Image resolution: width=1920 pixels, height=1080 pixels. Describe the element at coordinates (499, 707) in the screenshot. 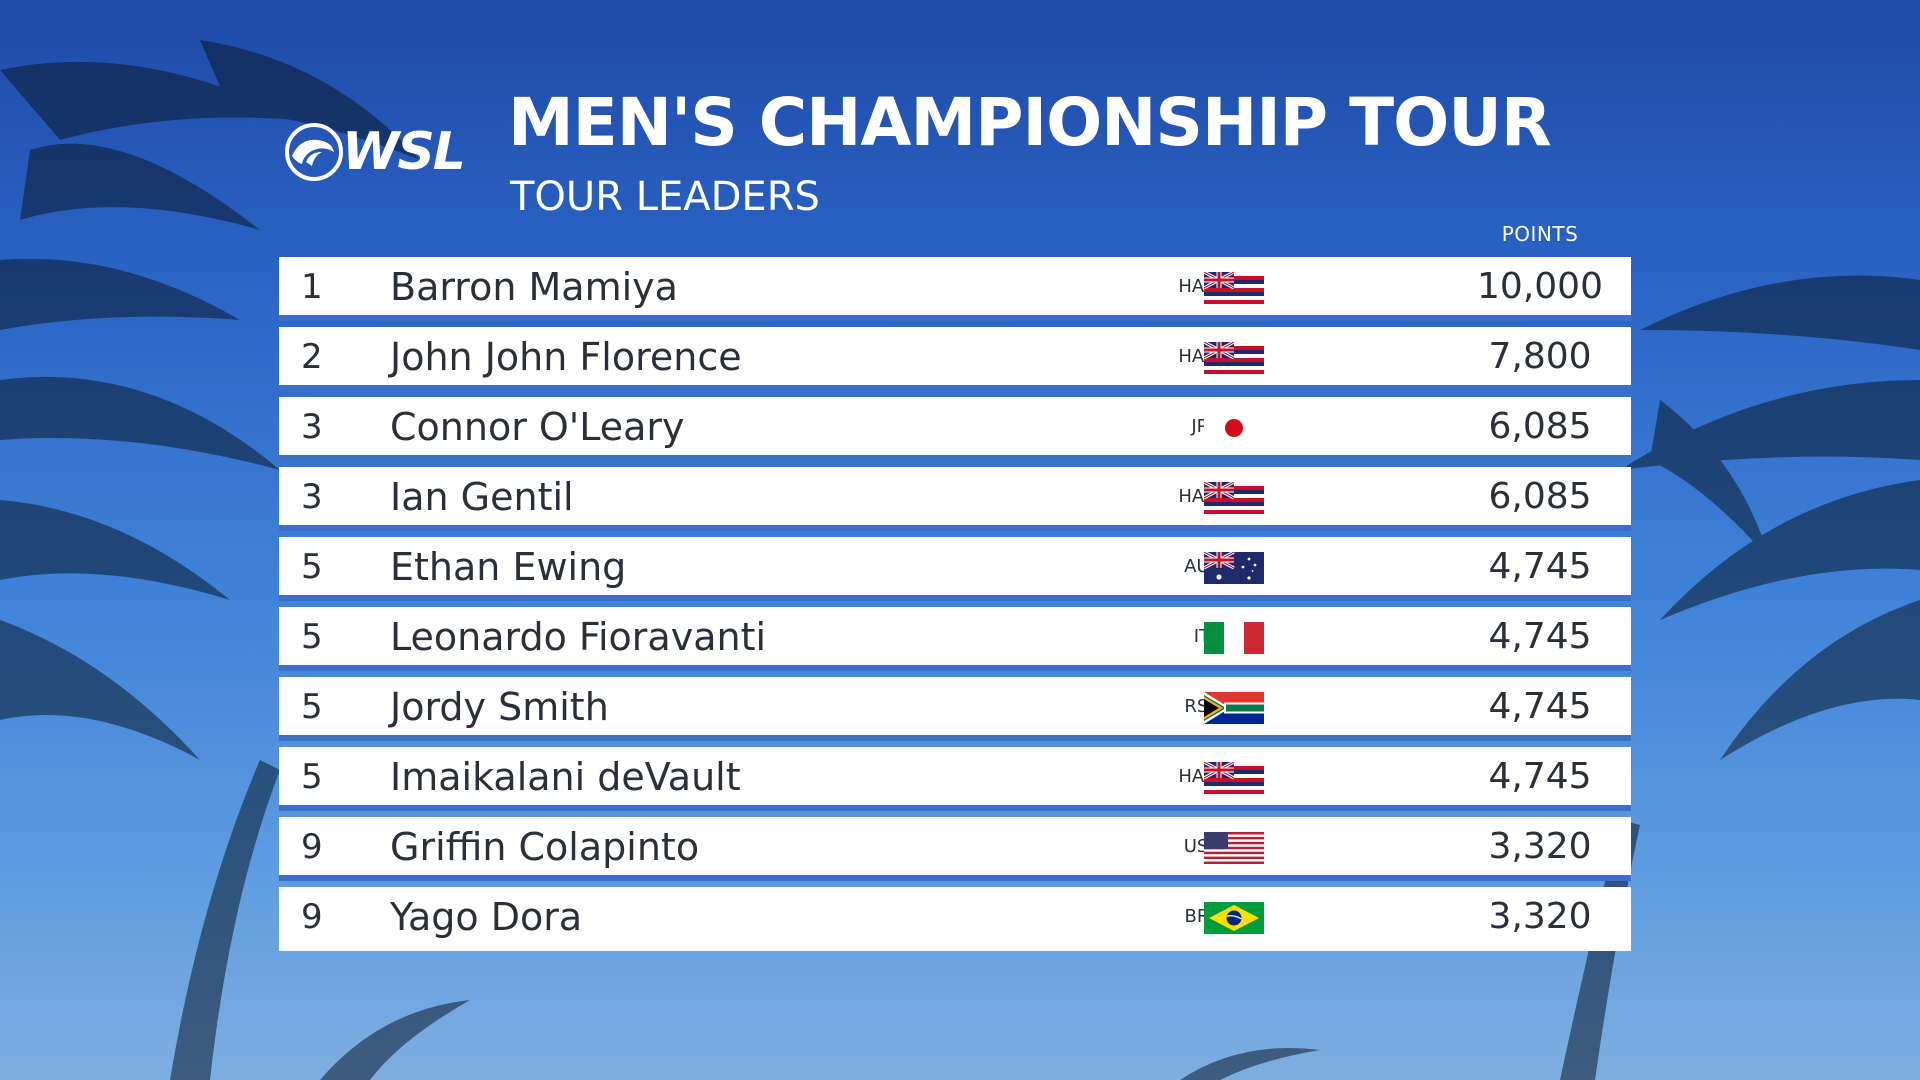

I see `surfer-name: Jordy Smith` at that location.